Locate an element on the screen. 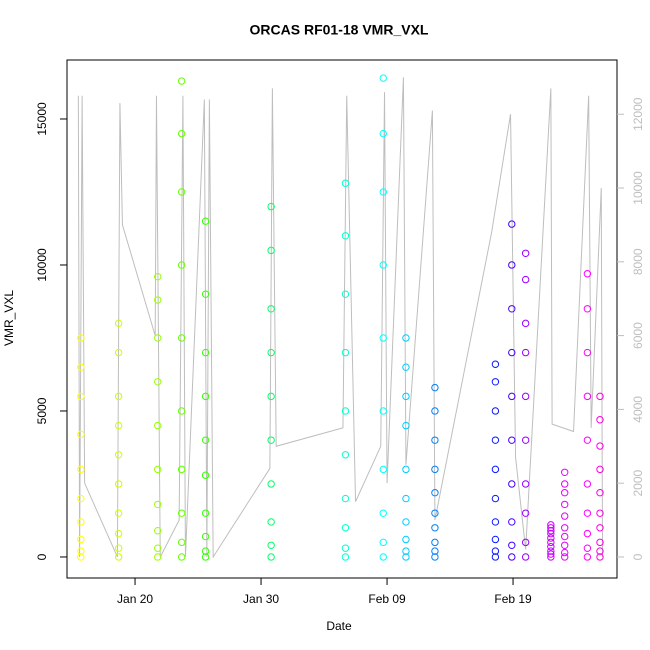  x-tick-label: Jan 30 is located at coordinates (261, 599).